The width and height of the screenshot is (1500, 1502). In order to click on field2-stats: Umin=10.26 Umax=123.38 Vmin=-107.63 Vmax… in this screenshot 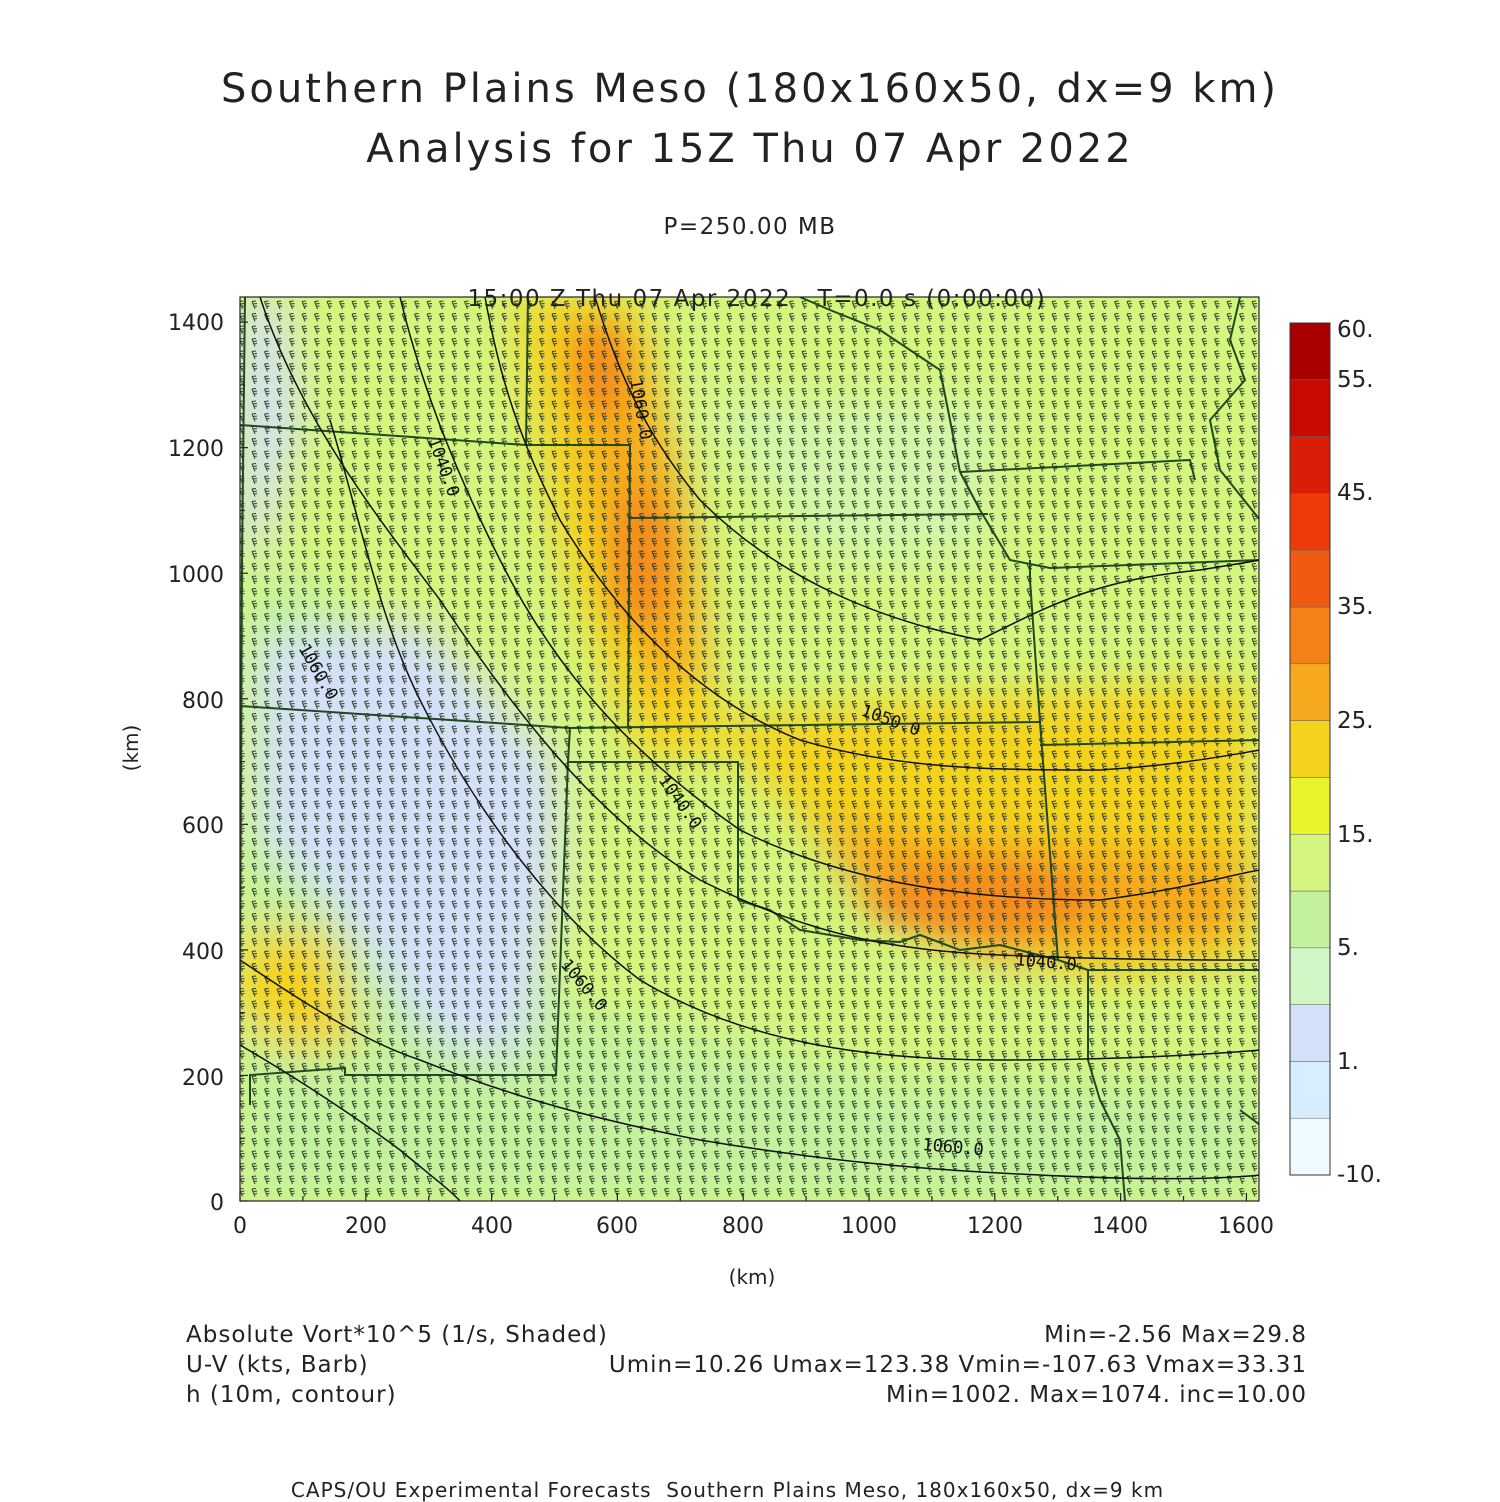, I will do `click(957, 1365)`.